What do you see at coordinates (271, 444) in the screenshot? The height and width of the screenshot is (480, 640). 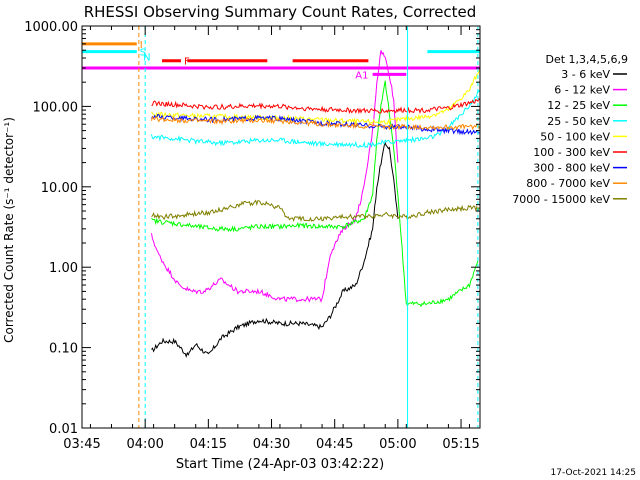 I see `x-tick-label: 04:30` at bounding box center [271, 444].